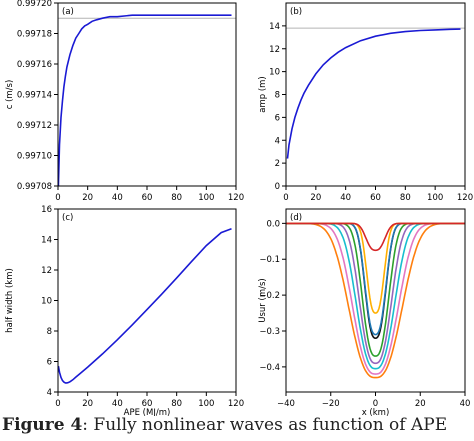  What do you see at coordinates (277, 164) in the screenshot?
I see `y-tick-label: 2` at bounding box center [277, 164].